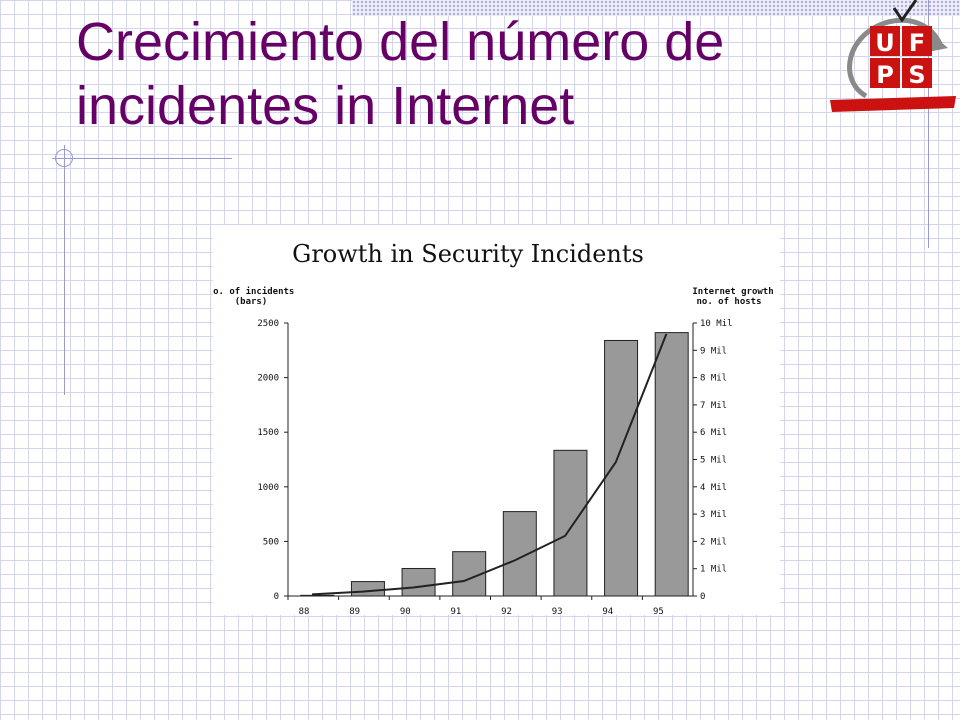  I want to click on left-tick-label: 1500, so click(268, 433).